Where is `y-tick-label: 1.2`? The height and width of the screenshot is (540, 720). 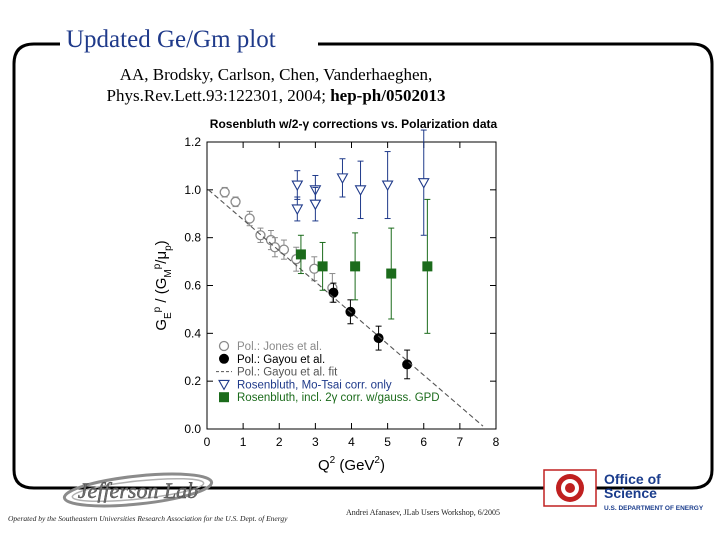
y-tick-label: 1.2 is located at coordinates (192, 142).